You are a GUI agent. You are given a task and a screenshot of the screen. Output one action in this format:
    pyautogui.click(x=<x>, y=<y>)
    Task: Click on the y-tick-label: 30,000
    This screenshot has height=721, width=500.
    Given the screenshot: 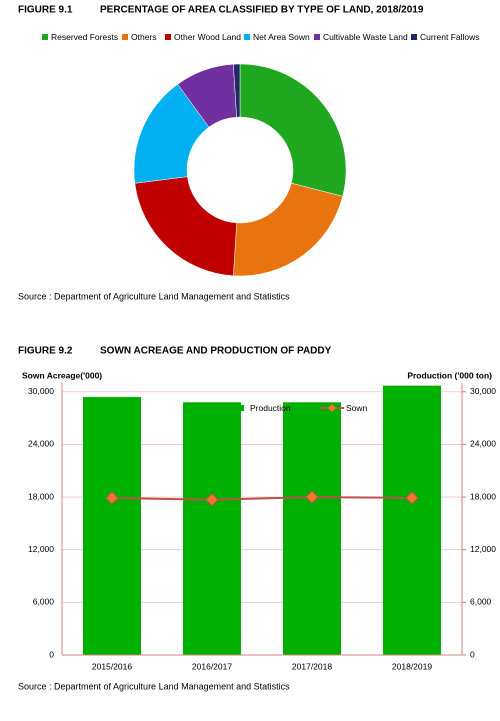 What is the action you would take?
    pyautogui.click(x=41, y=391)
    